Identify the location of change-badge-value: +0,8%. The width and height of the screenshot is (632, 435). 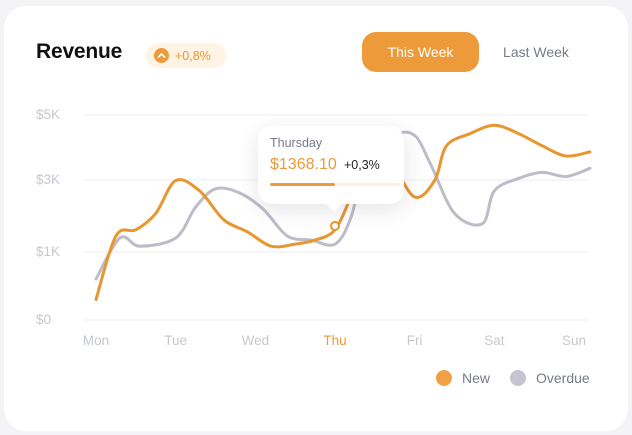
(193, 55).